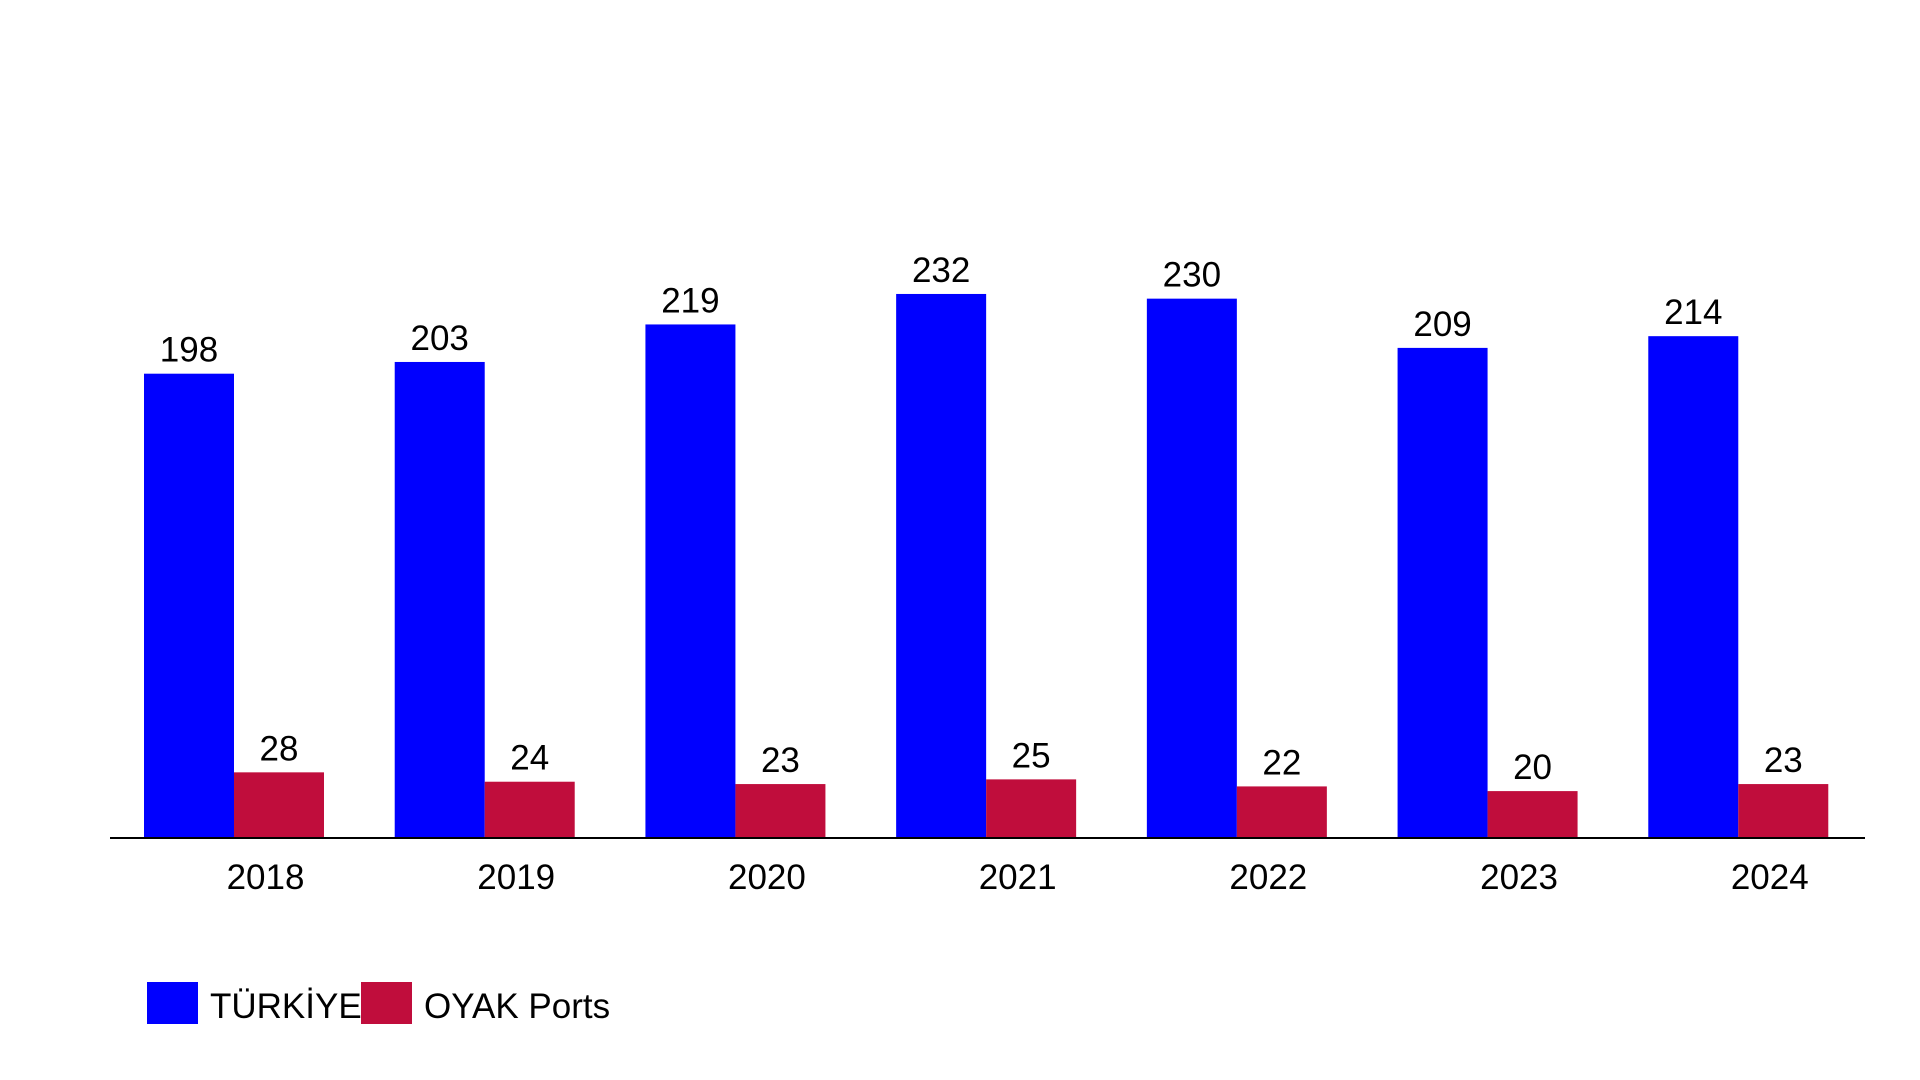 The height and width of the screenshot is (1080, 1920). I want to click on data-label-t-rki-ye-2021: 232, so click(941, 270).